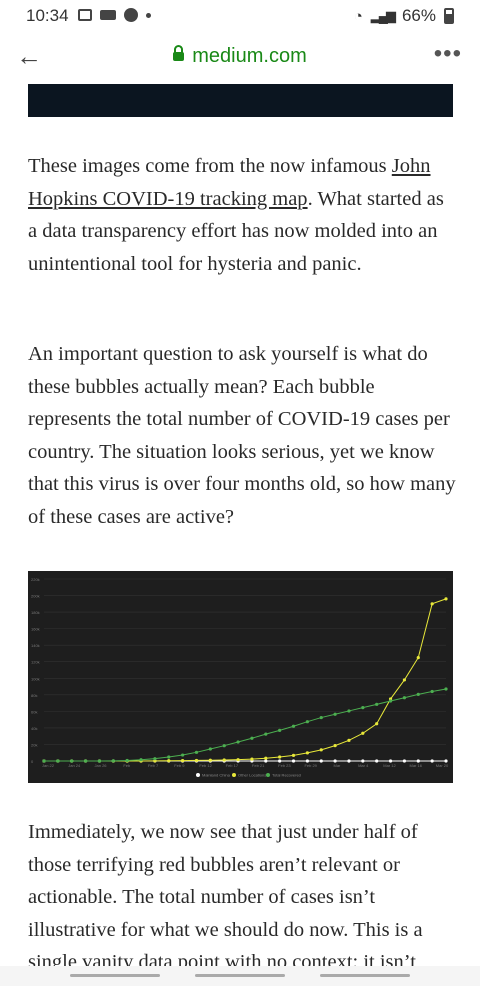 The width and height of the screenshot is (480, 986). I want to click on y-tick-label: 40k, so click(34, 728).